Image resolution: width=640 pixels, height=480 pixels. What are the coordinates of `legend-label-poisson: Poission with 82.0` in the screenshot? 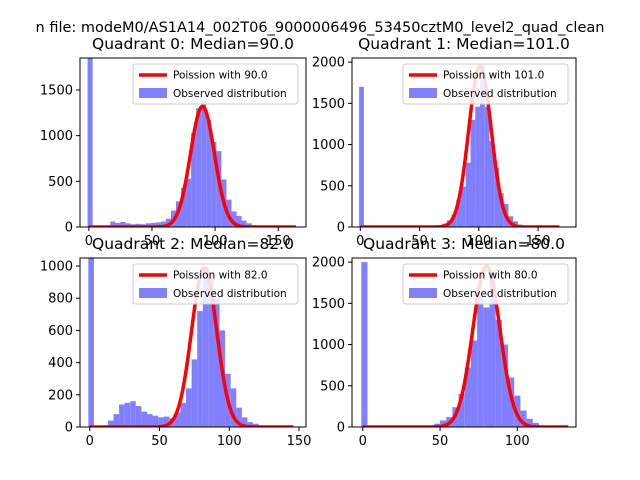 It's located at (220, 276).